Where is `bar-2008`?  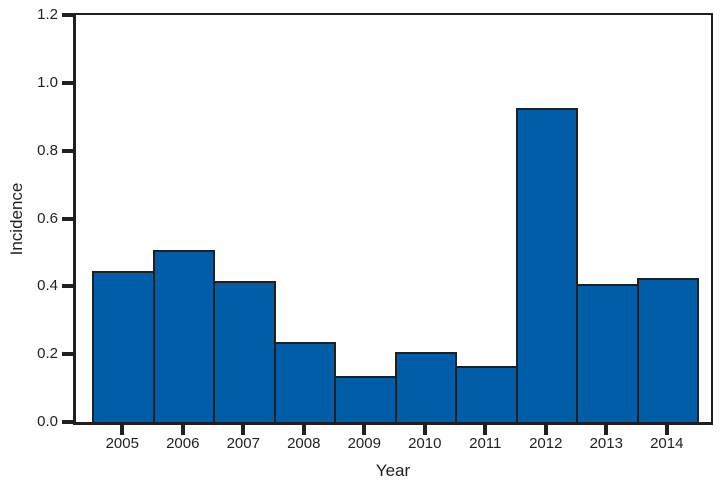
bar-2008 is located at coordinates (304, 382).